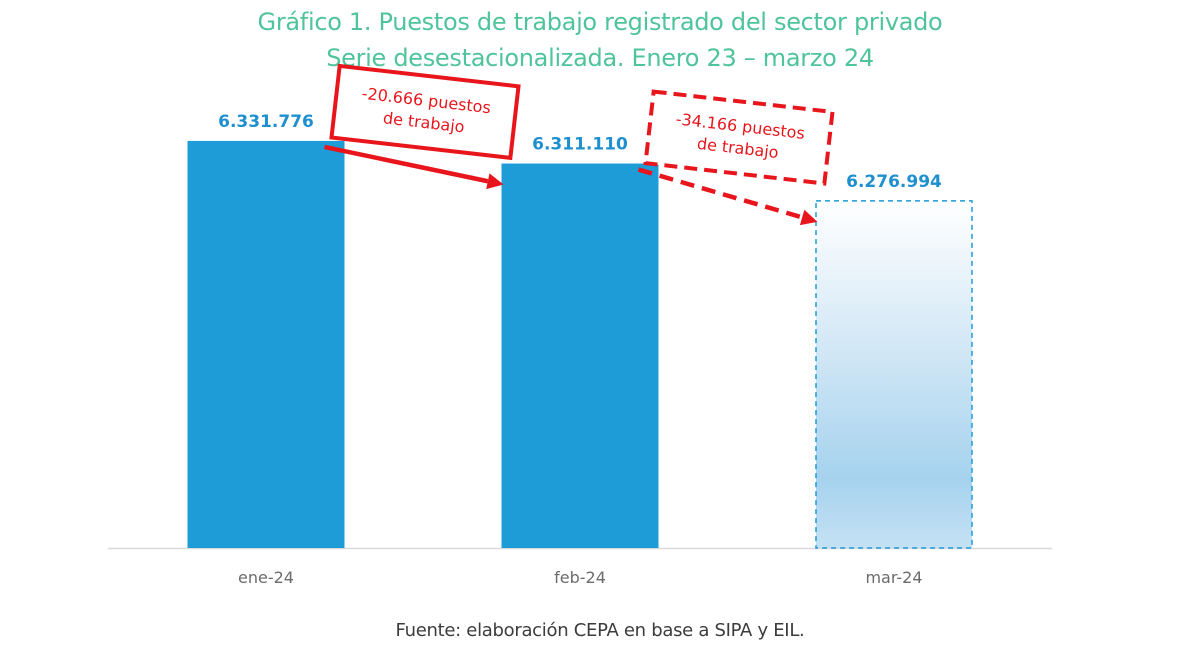  What do you see at coordinates (894, 182) in the screenshot?
I see `value-label-mar-24: 6.276.994` at bounding box center [894, 182].